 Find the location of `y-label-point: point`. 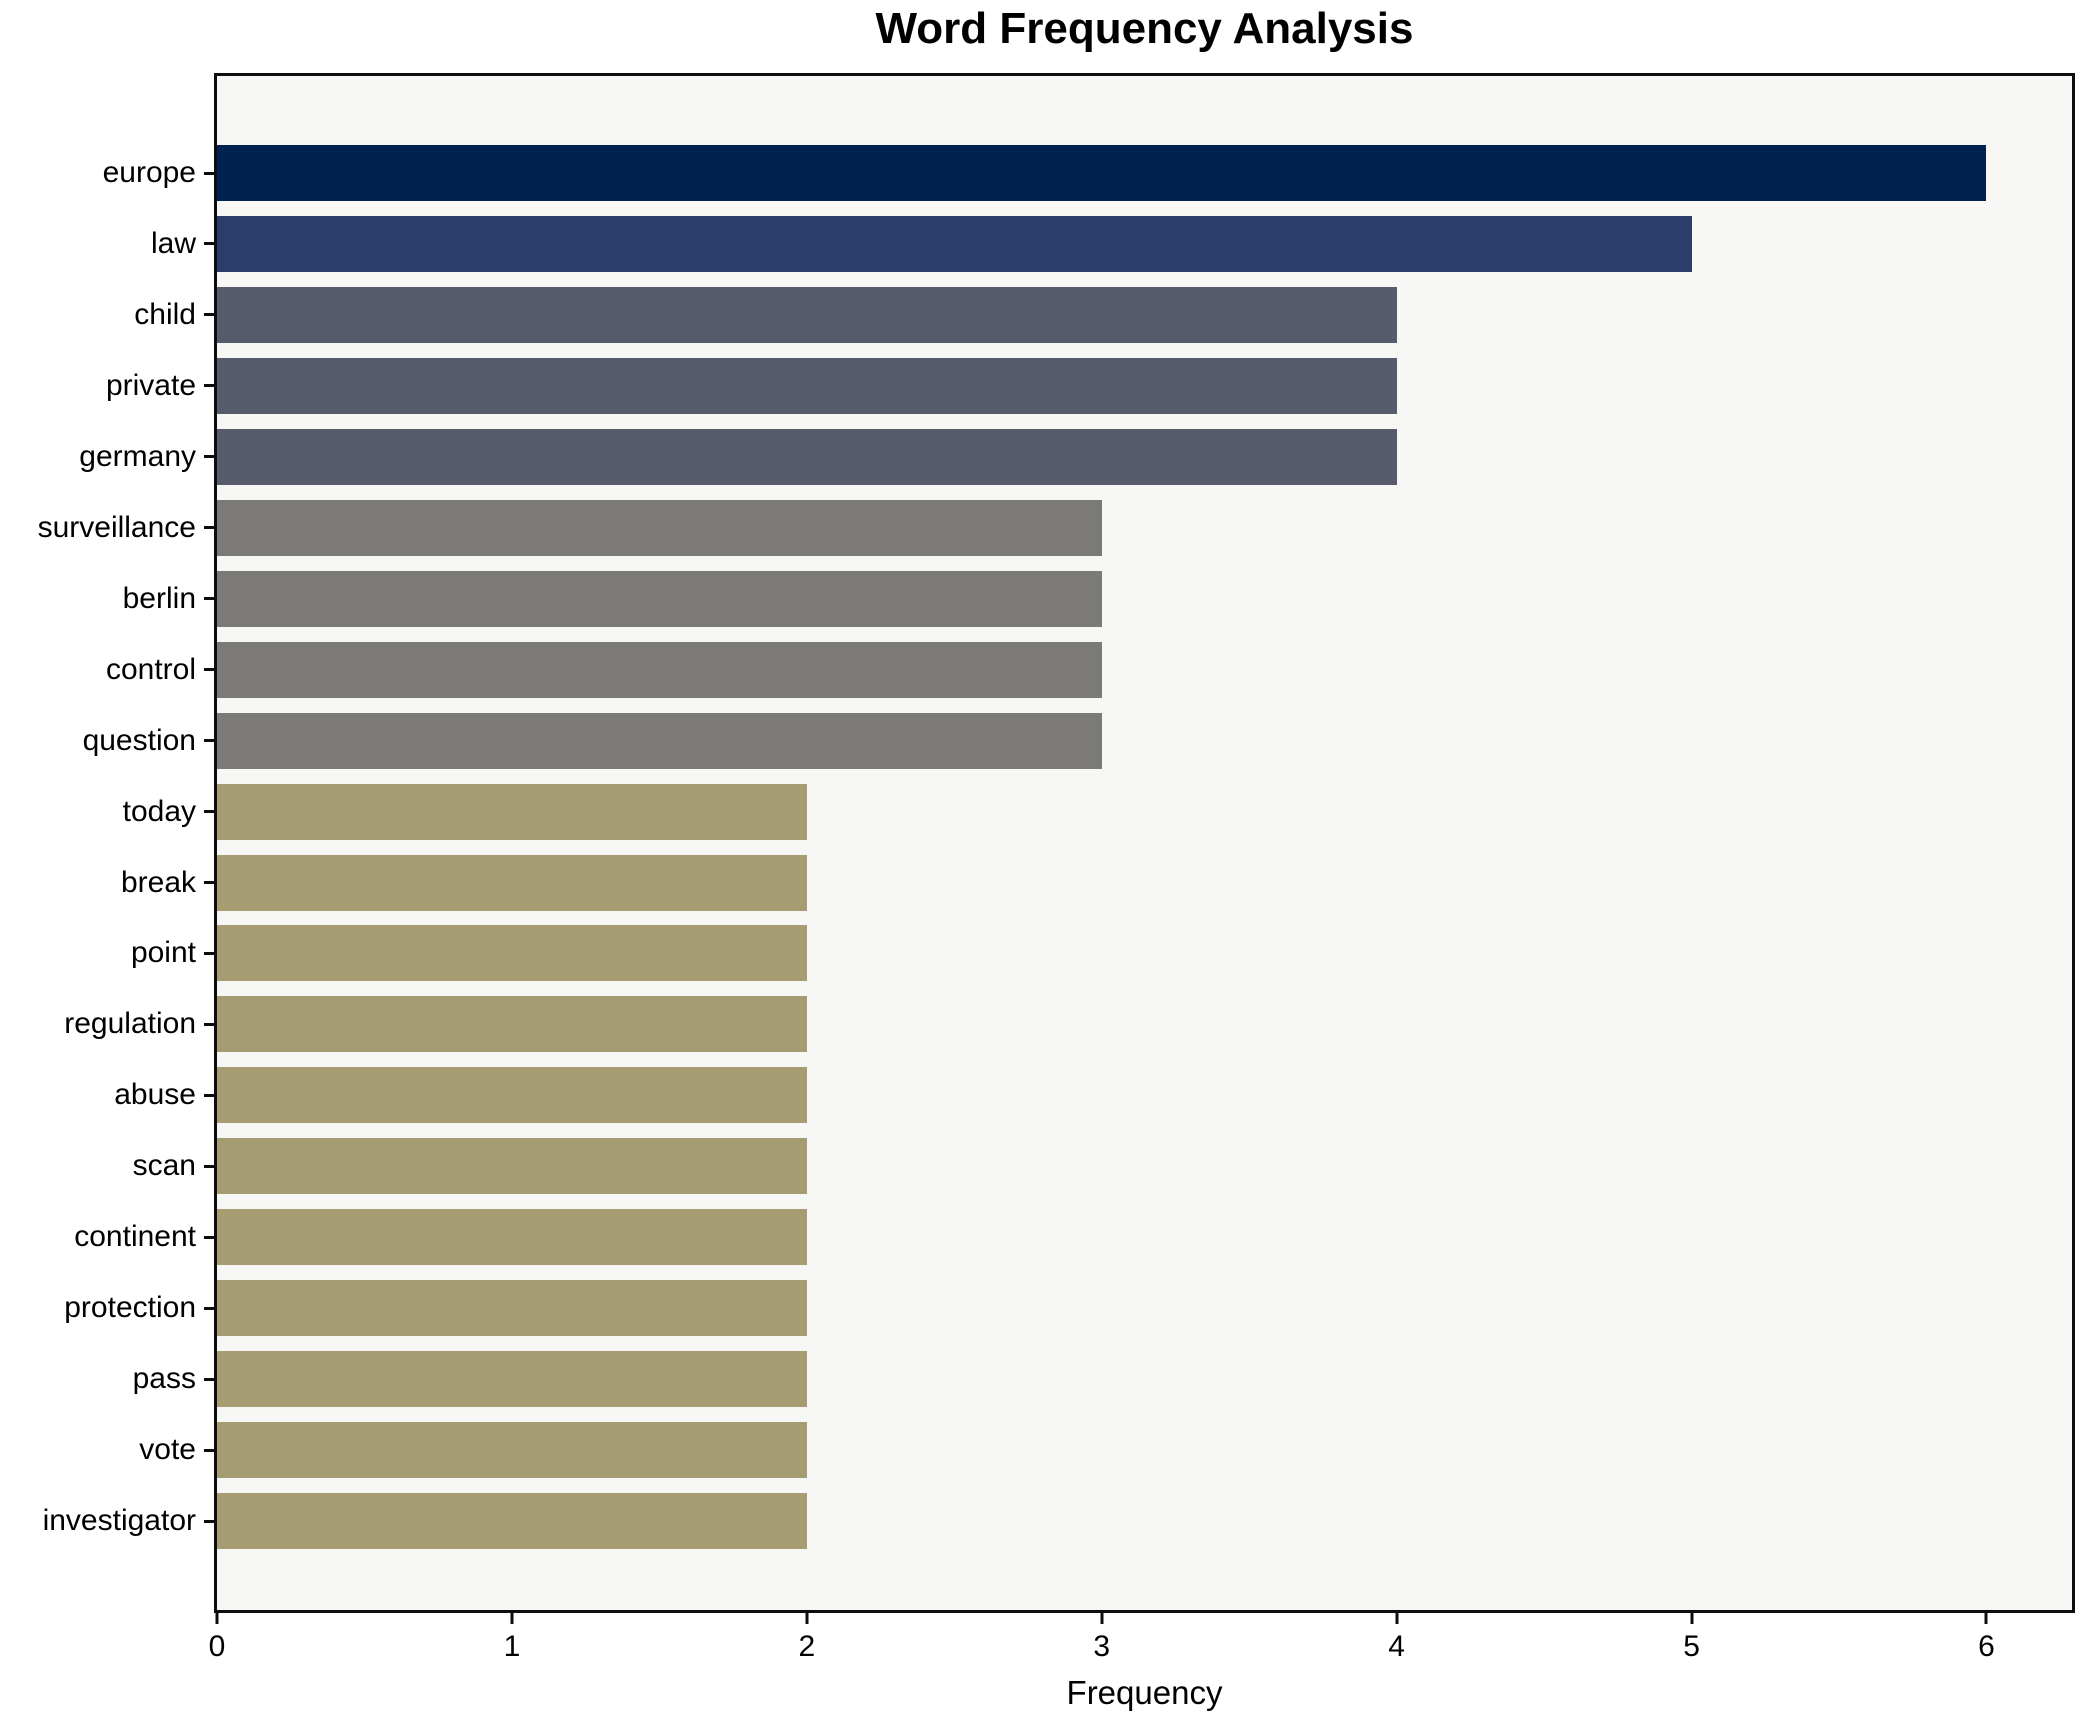

y-label-point: point is located at coordinates (163, 953).